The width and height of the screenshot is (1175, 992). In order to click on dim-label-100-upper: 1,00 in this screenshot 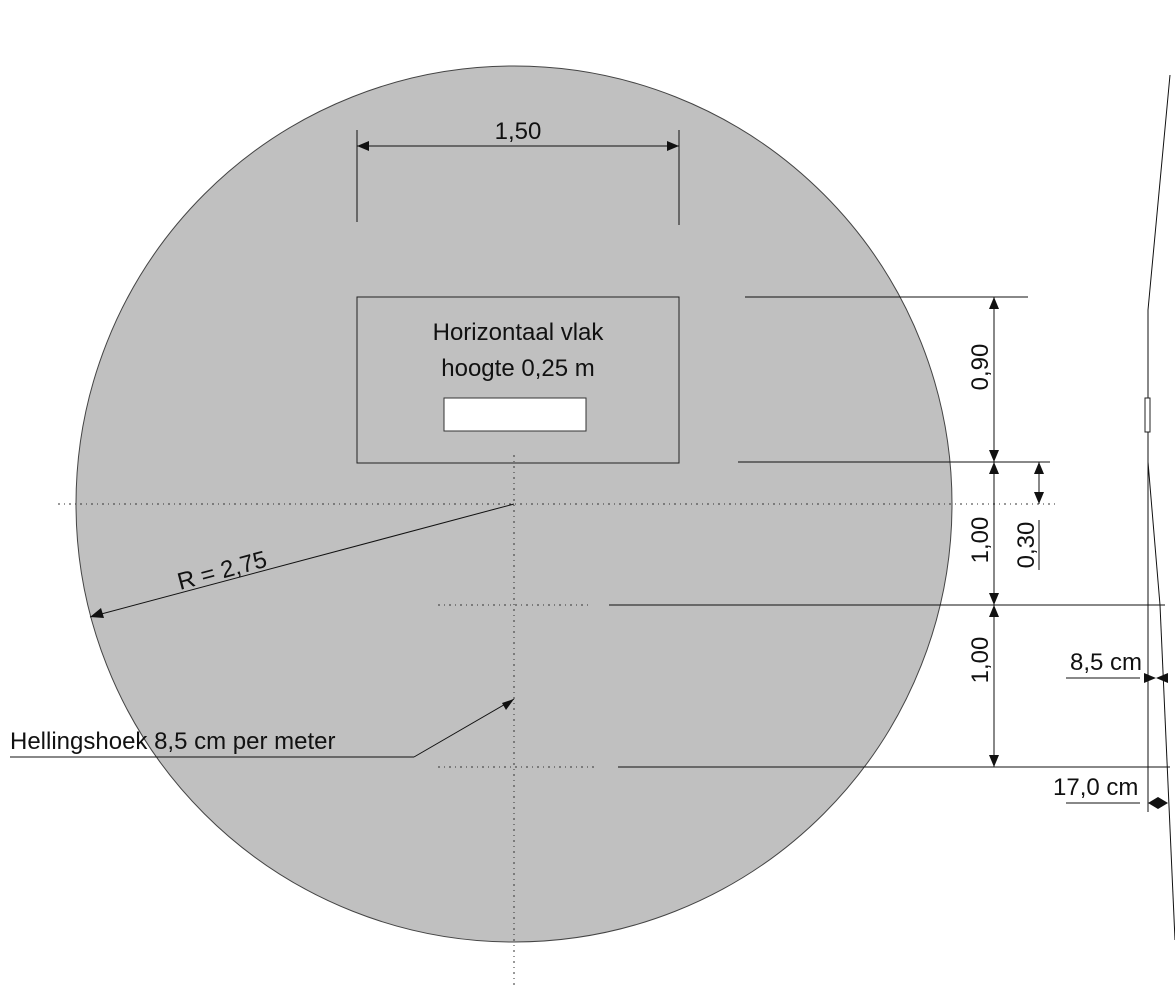, I will do `click(980, 540)`.